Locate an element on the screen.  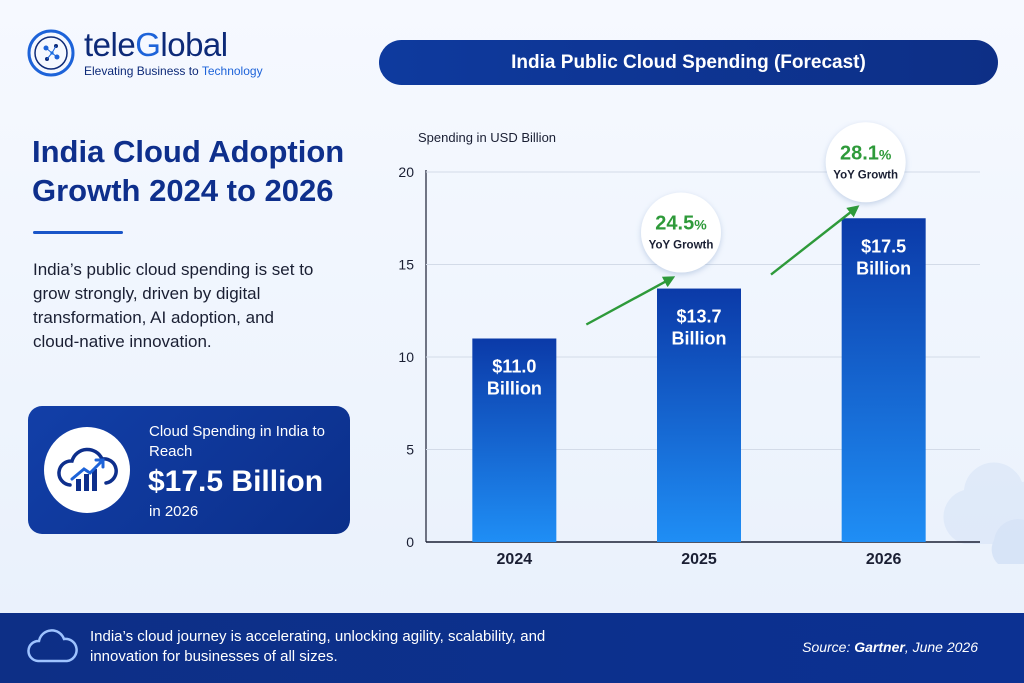
cloud-growth-icon is located at coordinates (87, 470).